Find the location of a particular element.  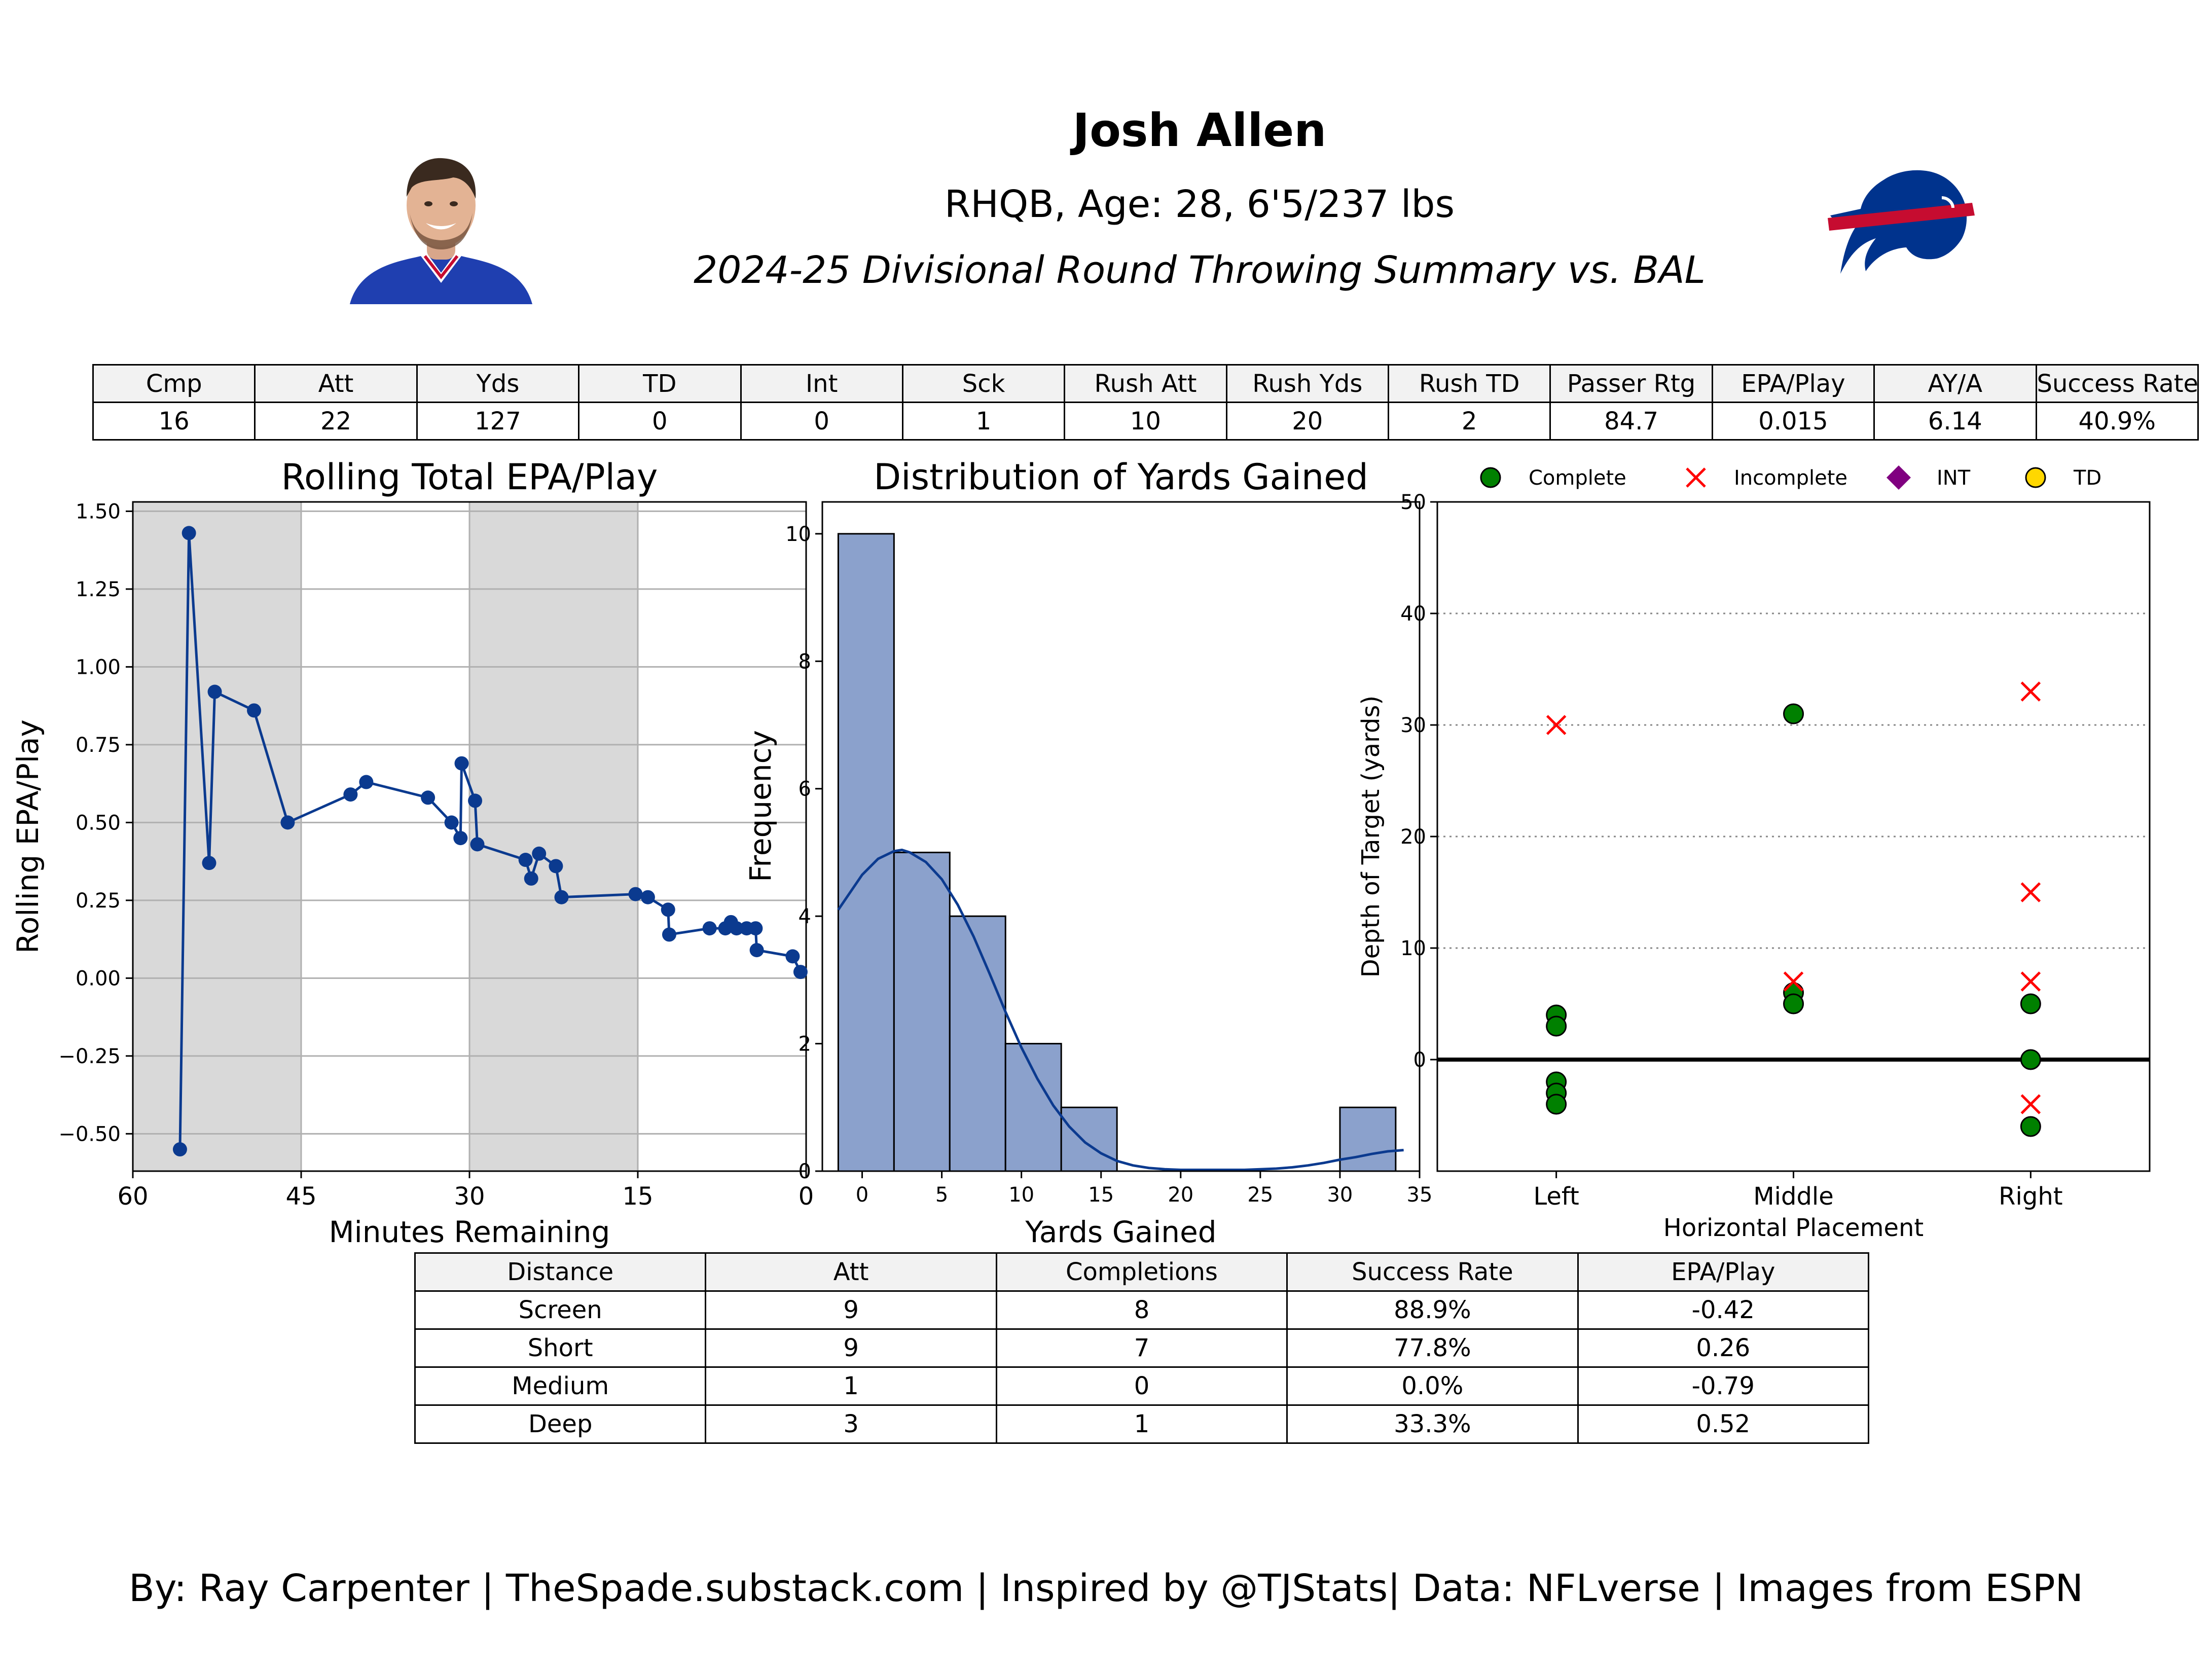

legend-label-incomplete: Incomplete is located at coordinates (1790, 478).